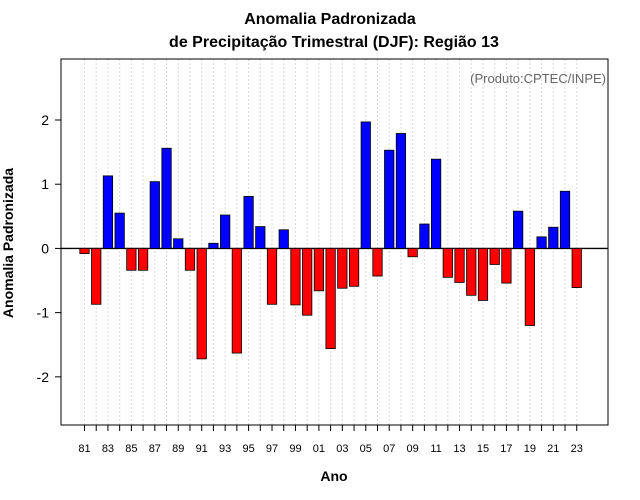  What do you see at coordinates (8, 243) in the screenshot?
I see `y-axis-label: Anomalia Padronizada` at bounding box center [8, 243].